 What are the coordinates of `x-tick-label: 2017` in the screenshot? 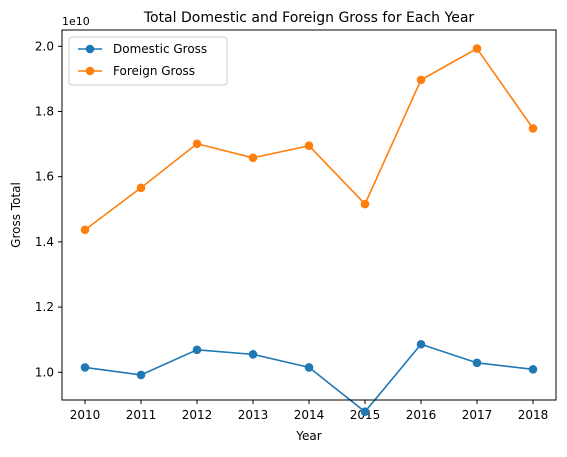 It's located at (477, 415).